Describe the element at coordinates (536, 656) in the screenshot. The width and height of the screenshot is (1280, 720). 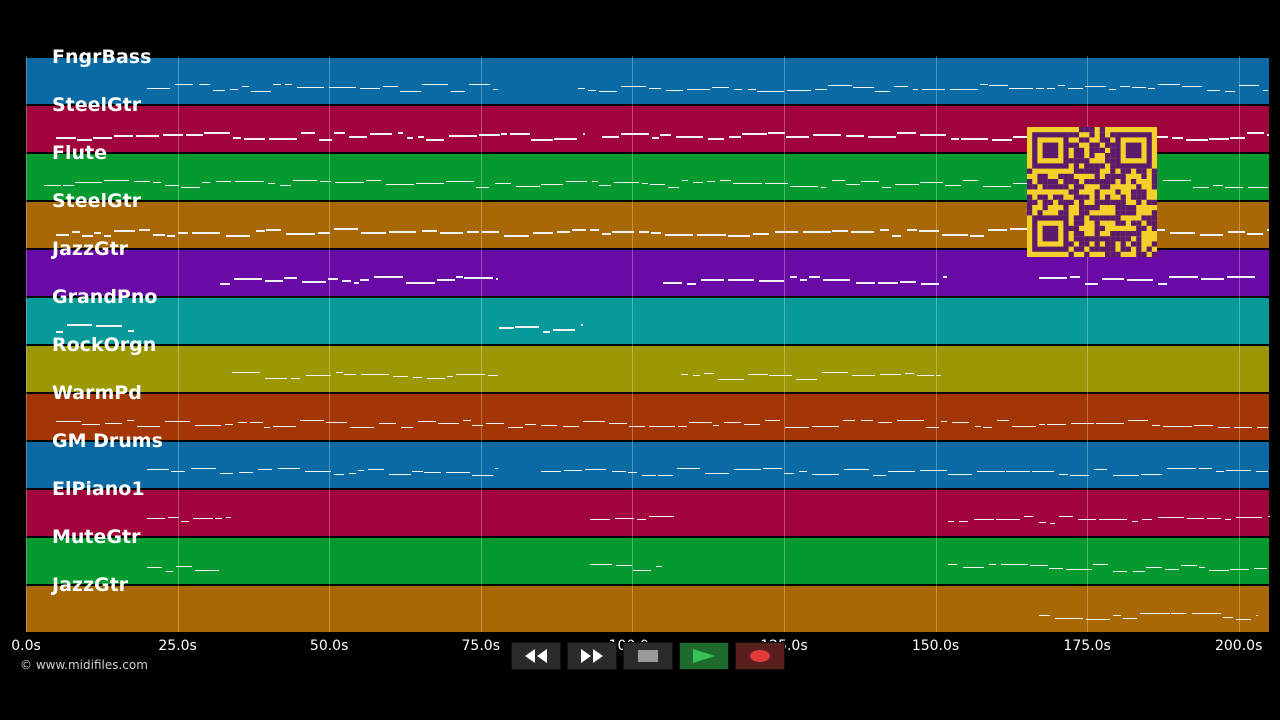
I see `rewind-button` at that location.